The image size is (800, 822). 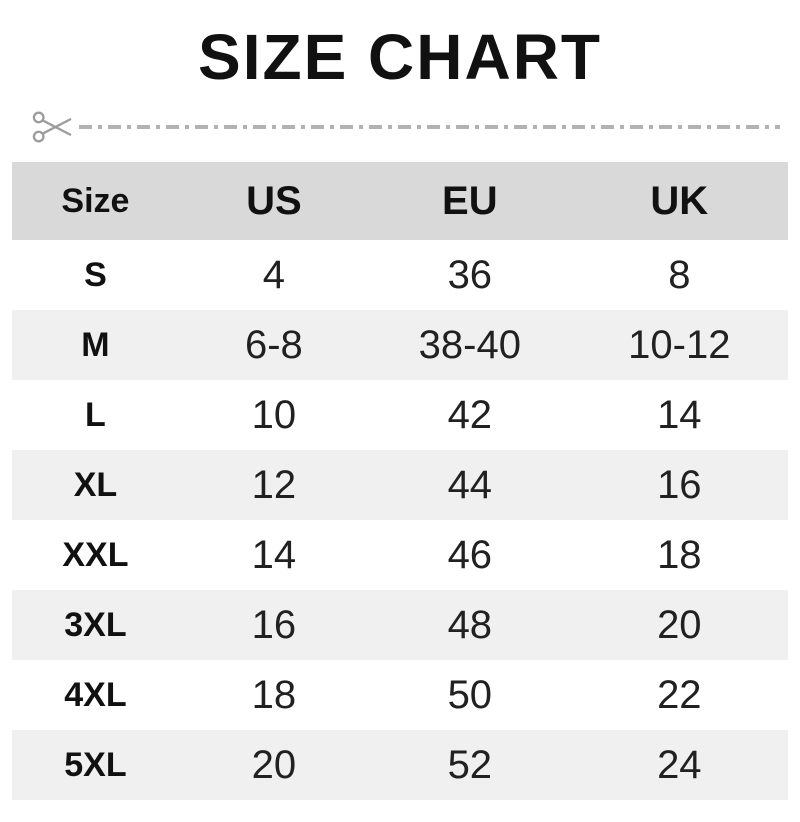 I want to click on eu-cell: 38-40, so click(x=469, y=344).